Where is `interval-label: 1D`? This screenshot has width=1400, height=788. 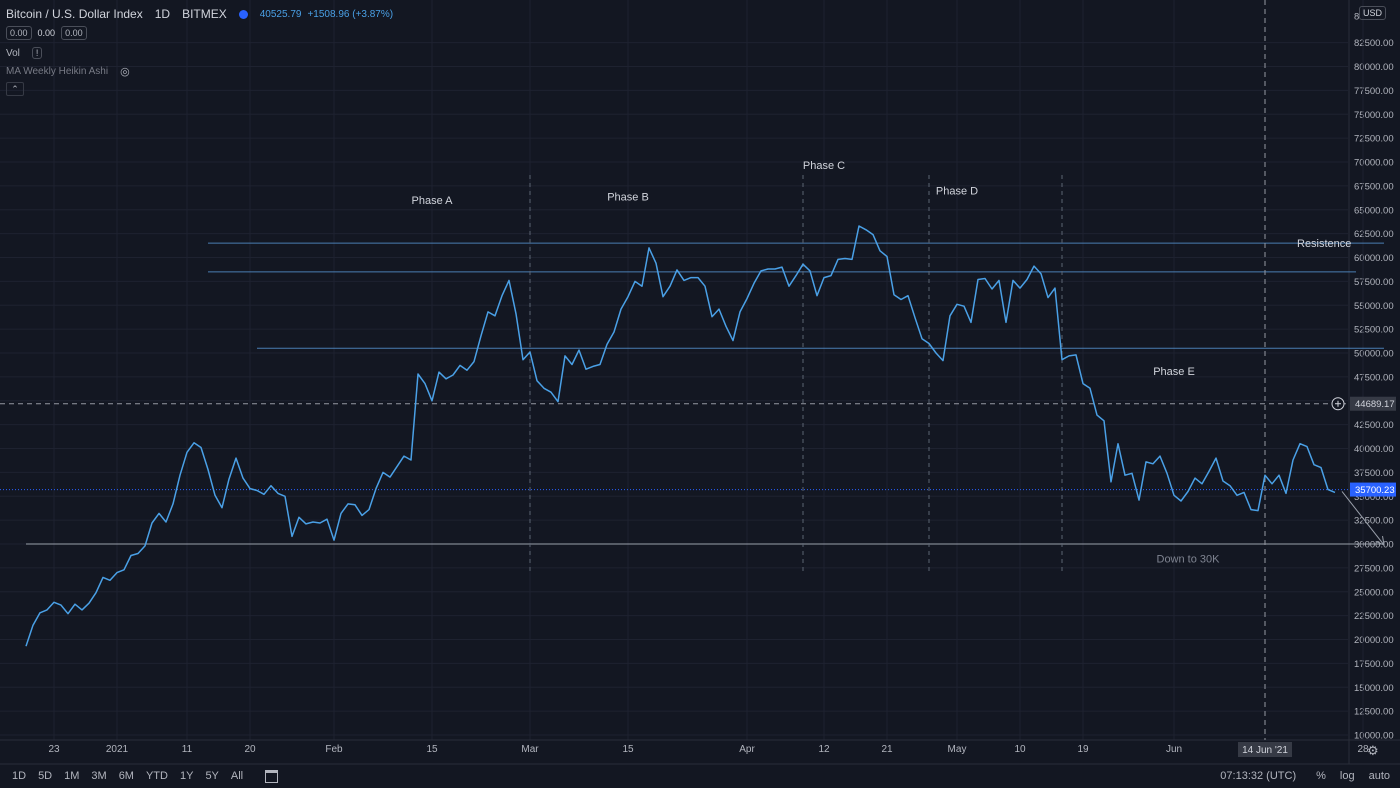 interval-label: 1D is located at coordinates (162, 14).